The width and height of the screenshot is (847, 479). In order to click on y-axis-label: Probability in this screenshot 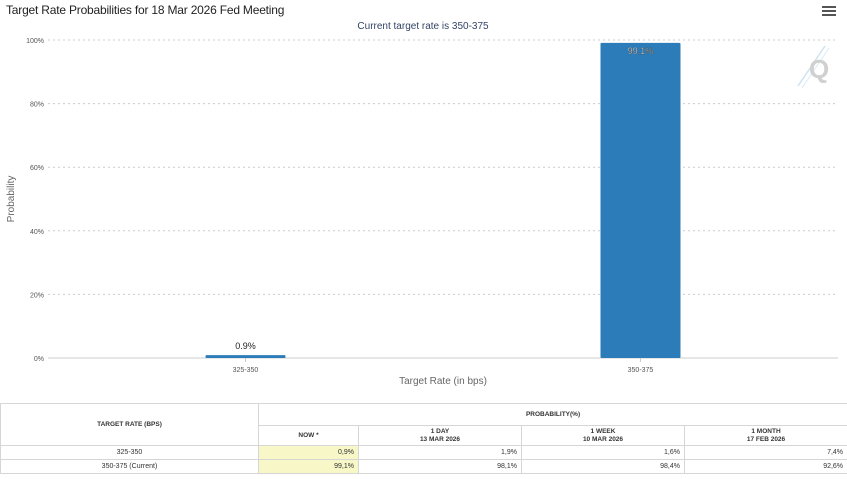, I will do `click(11, 199)`.